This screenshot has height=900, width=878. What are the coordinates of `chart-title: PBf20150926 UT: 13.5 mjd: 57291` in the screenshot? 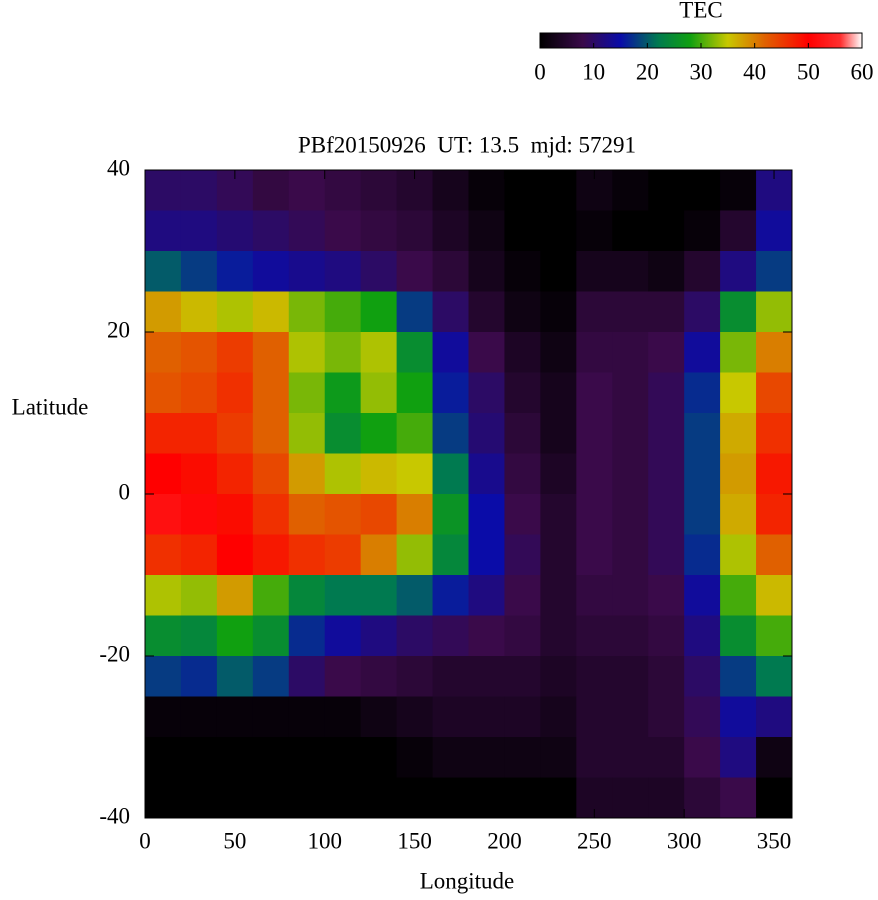 It's located at (467, 144).